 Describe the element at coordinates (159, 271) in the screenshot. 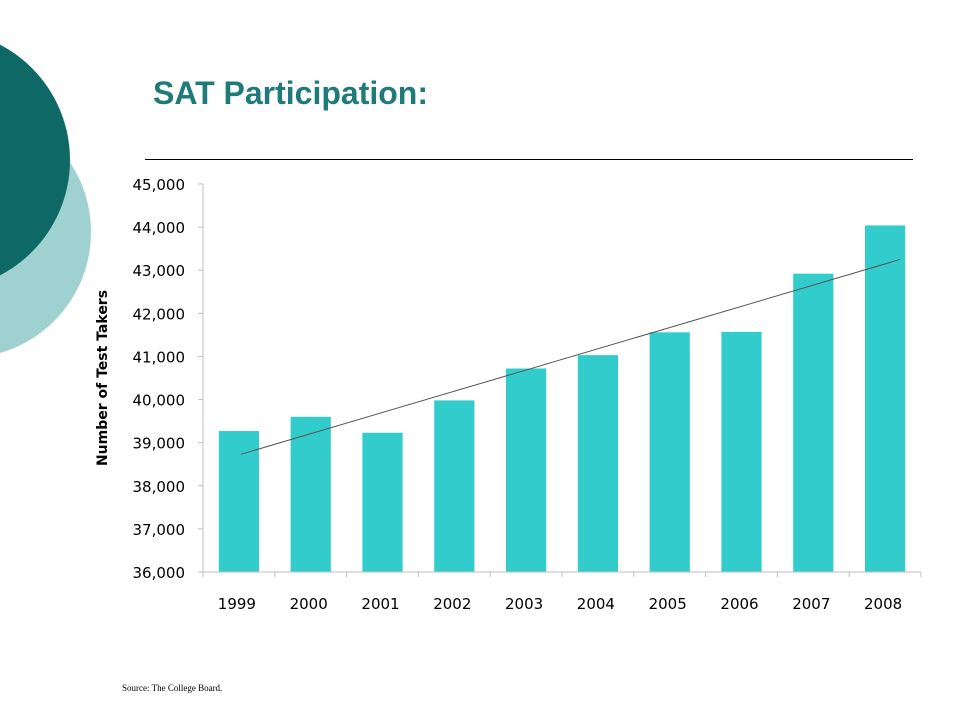

I see `y-tick-label: 43,000` at that location.